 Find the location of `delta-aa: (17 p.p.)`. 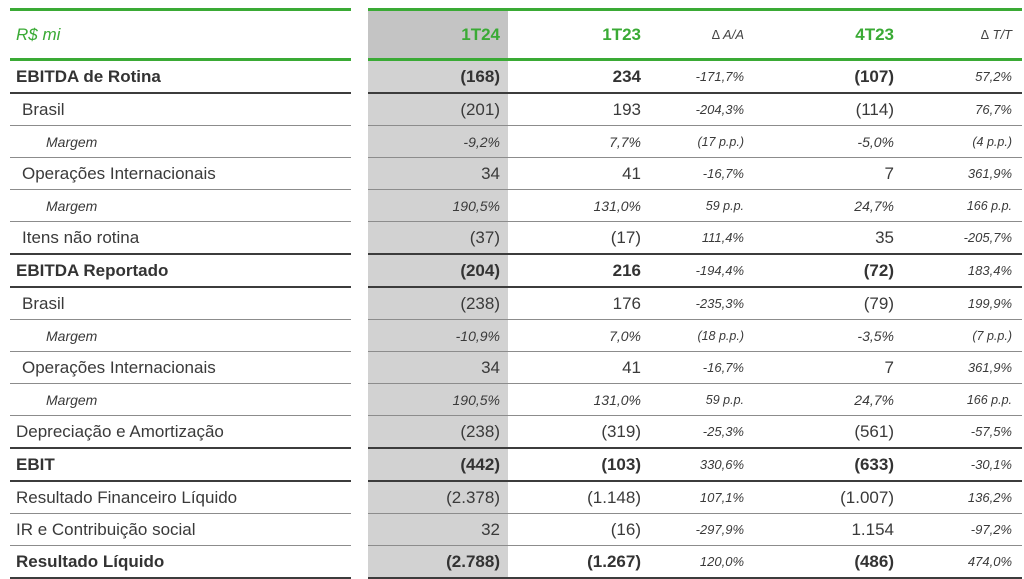

delta-aa: (17 p.p.) is located at coordinates (701, 141).